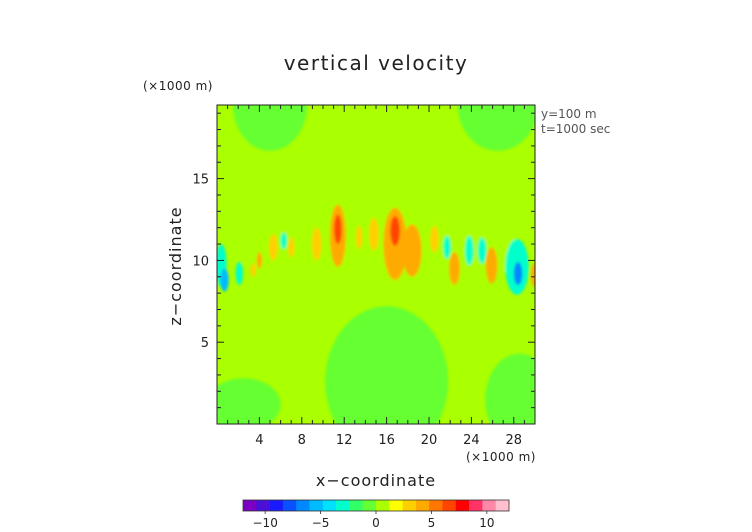  Describe the element at coordinates (514, 440) in the screenshot. I see `x-tick-label: 28` at that location.